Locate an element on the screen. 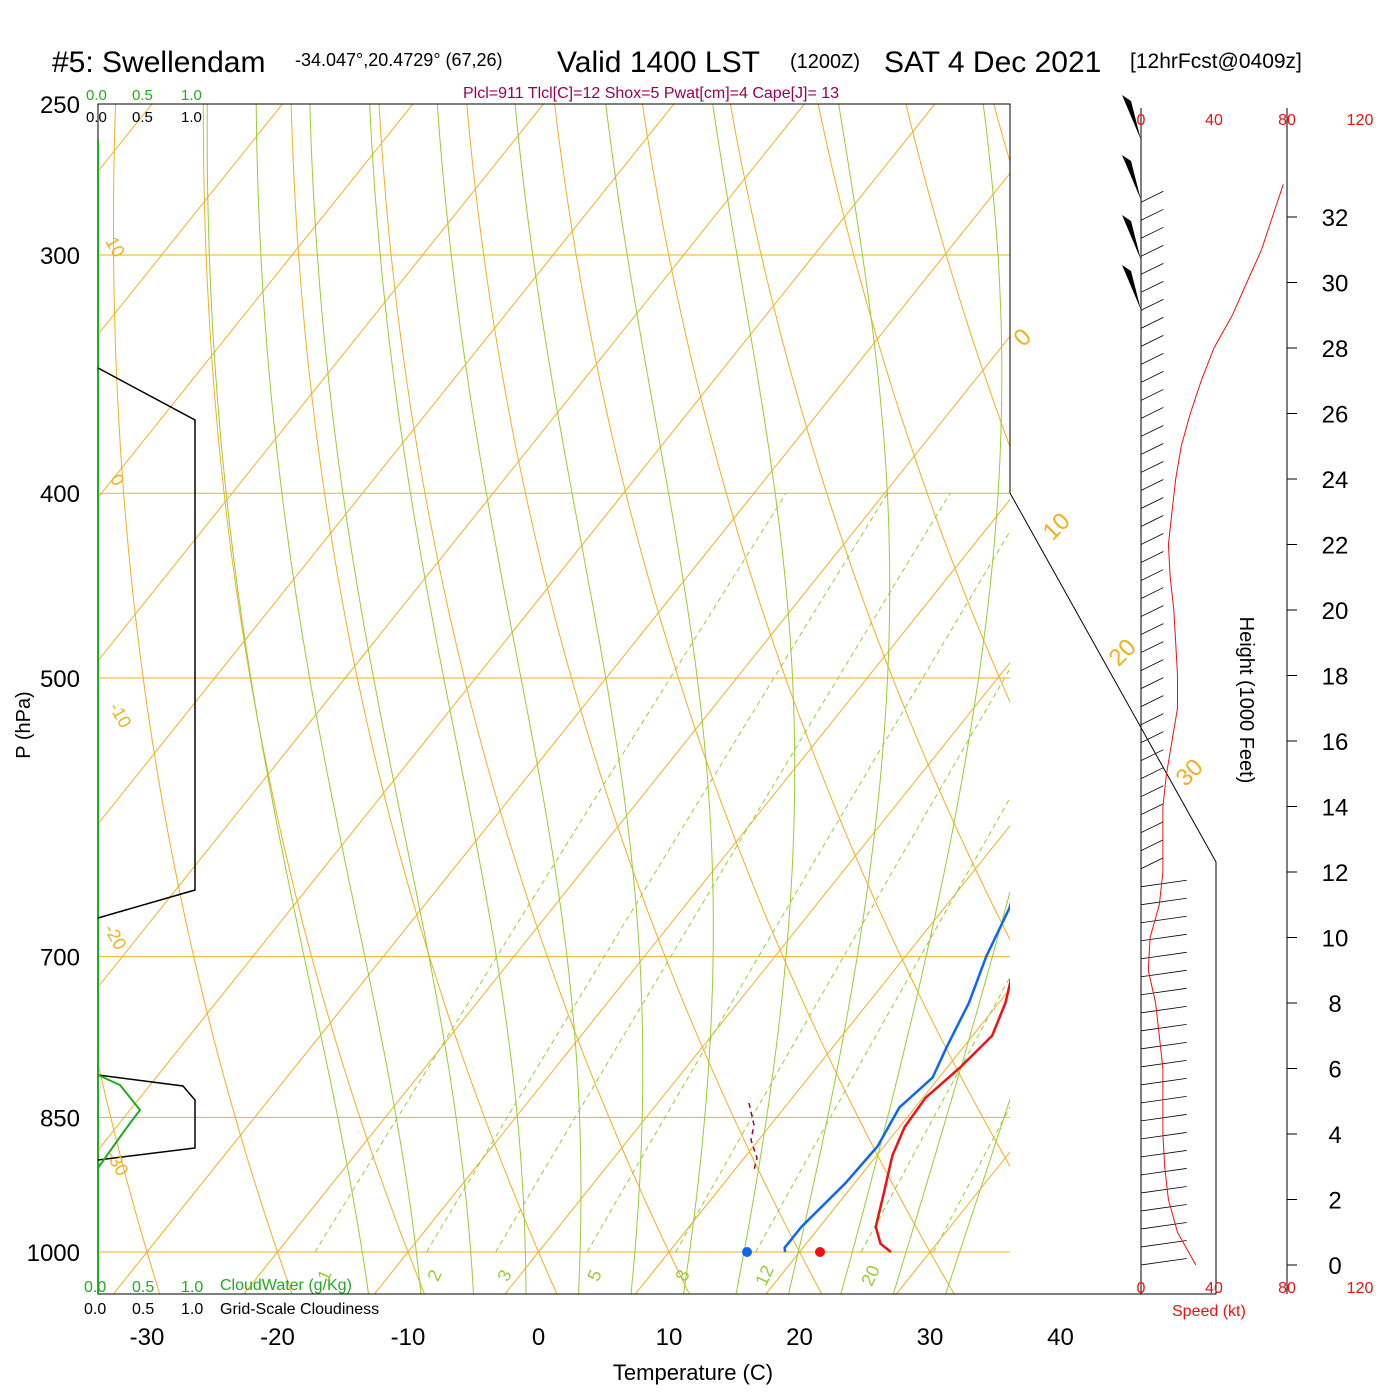 The width and height of the screenshot is (1400, 1400). cloudwater-label: CloudWater (g/Kg) is located at coordinates (286, 1285).